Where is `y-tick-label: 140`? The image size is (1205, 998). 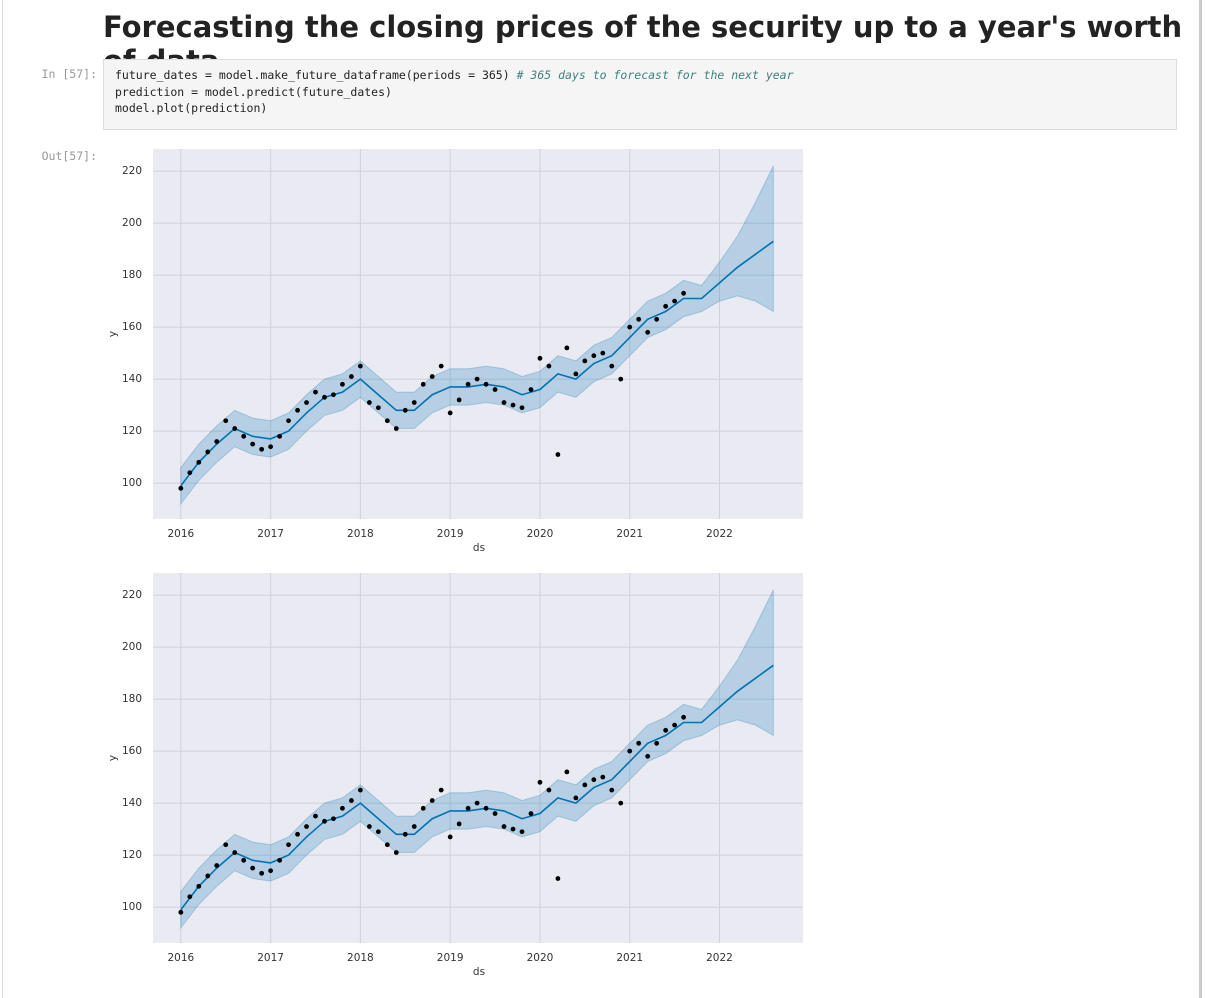
y-tick-label: 140 is located at coordinates (132, 379).